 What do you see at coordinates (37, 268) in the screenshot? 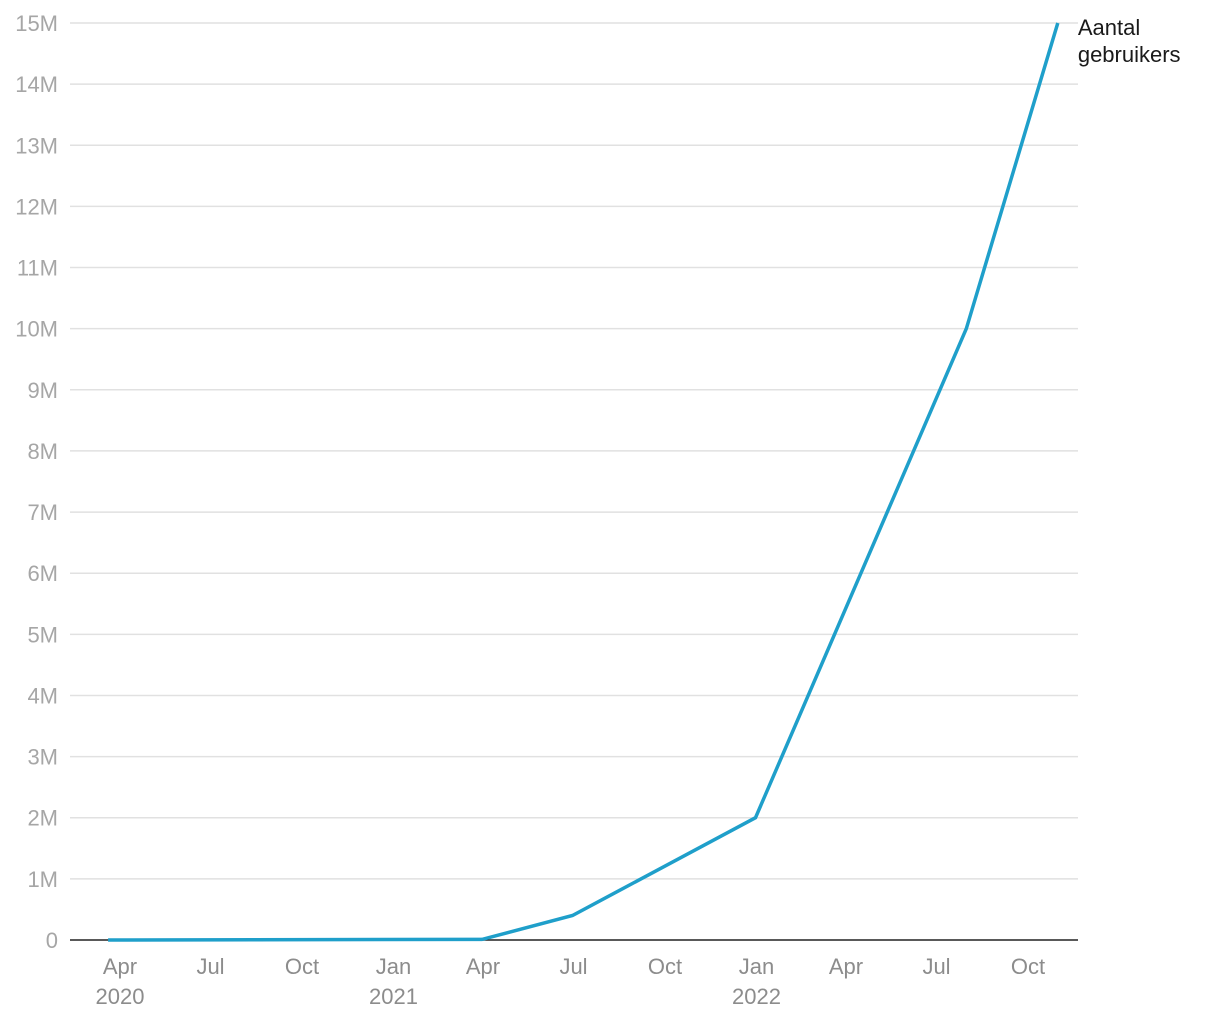
I see `y-tick-label: 11M` at bounding box center [37, 268].